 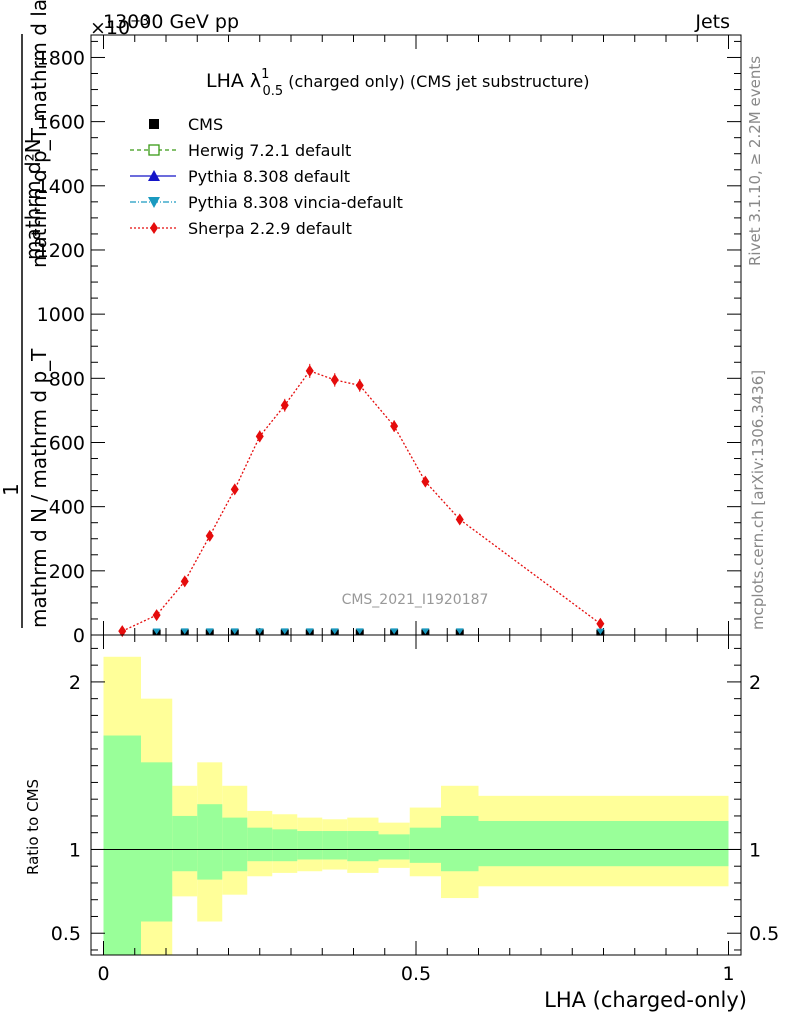 What do you see at coordinates (110, 28) in the screenshot?
I see `exponent-base: ×10` at bounding box center [110, 28].